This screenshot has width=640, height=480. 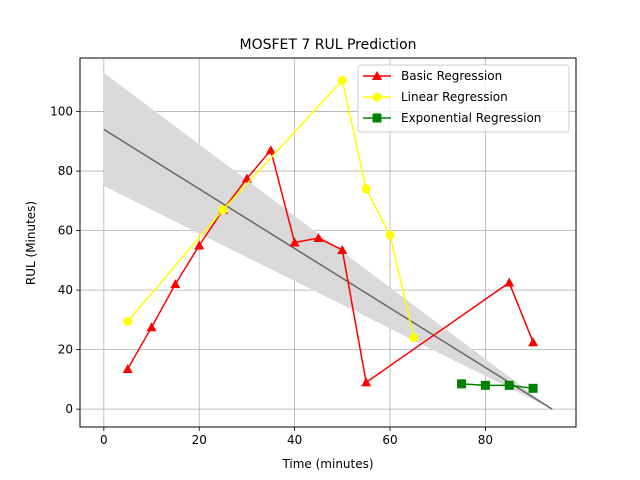 I want to click on x-tick-label: 40, so click(x=294, y=440).